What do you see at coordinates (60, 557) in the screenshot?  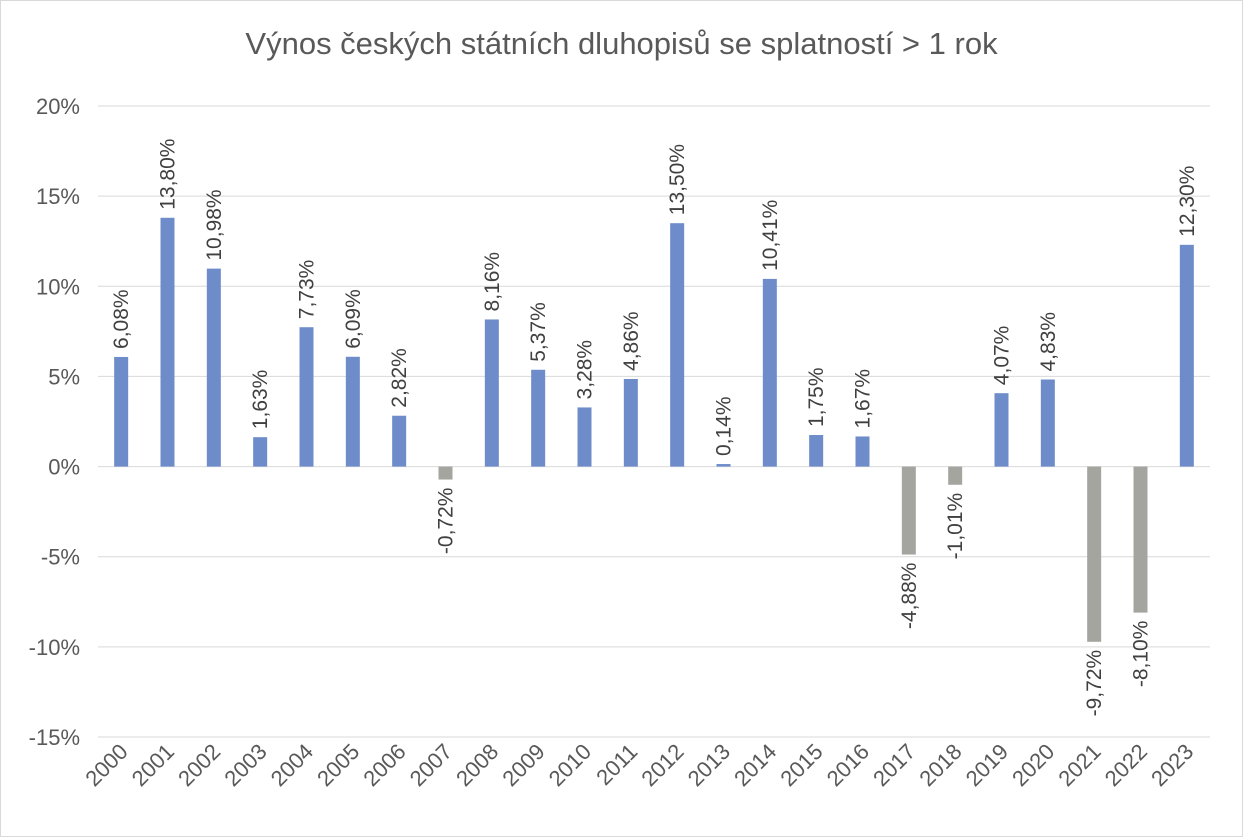 I see `y-tick-label: -5%` at bounding box center [60, 557].